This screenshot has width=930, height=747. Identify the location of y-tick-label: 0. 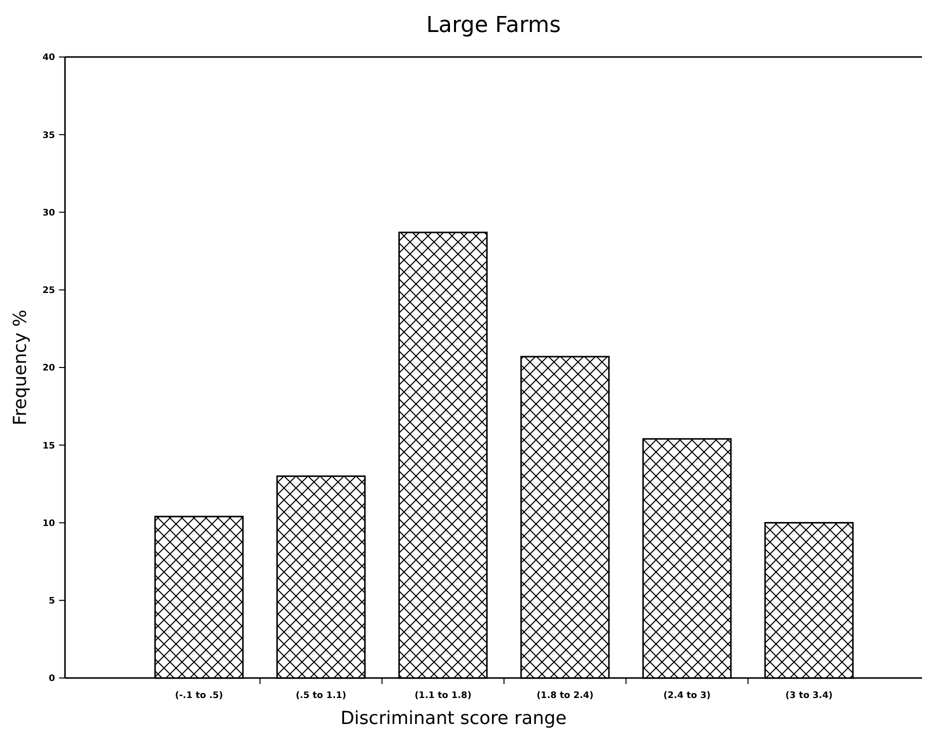
(51, 679).